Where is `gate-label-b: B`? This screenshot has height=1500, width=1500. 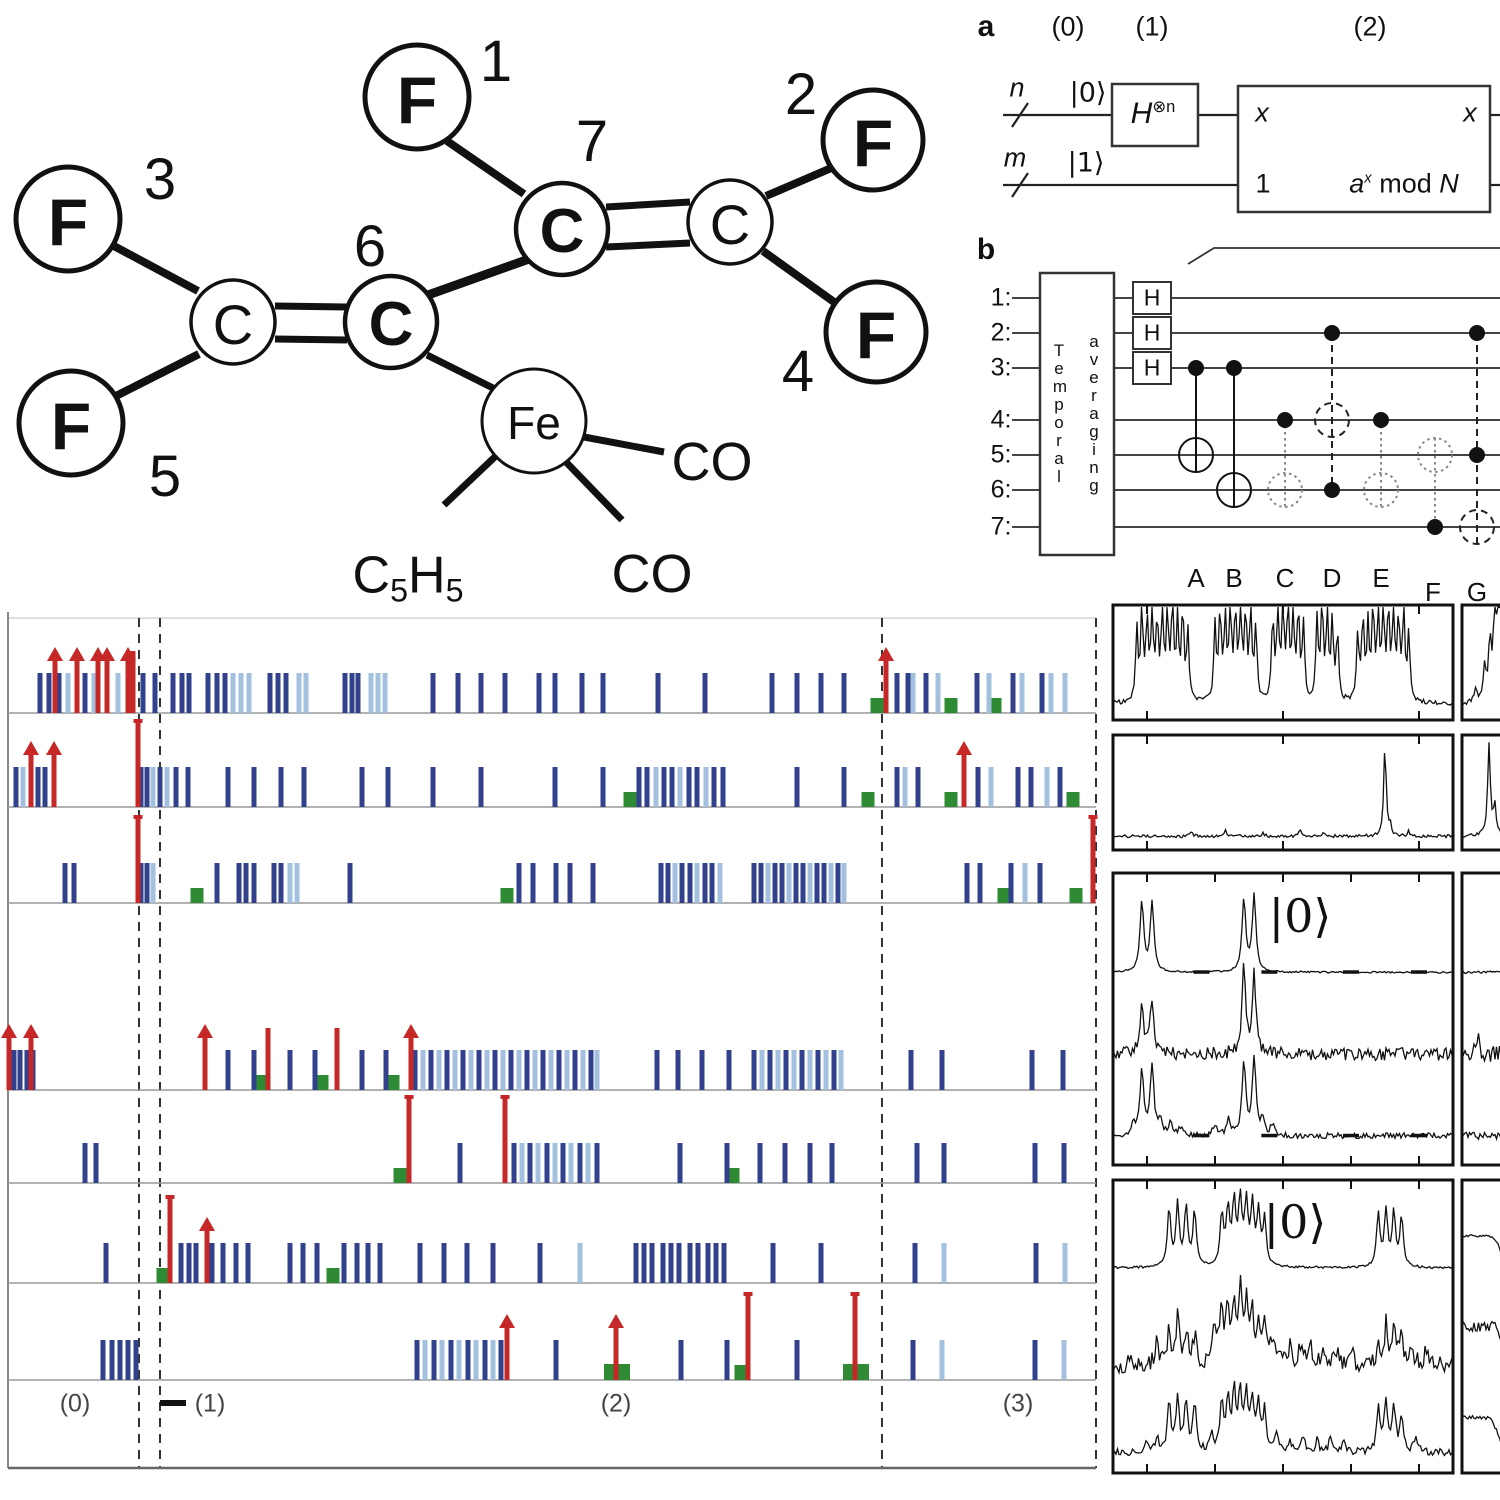
gate-label-b: B is located at coordinates (1234, 578).